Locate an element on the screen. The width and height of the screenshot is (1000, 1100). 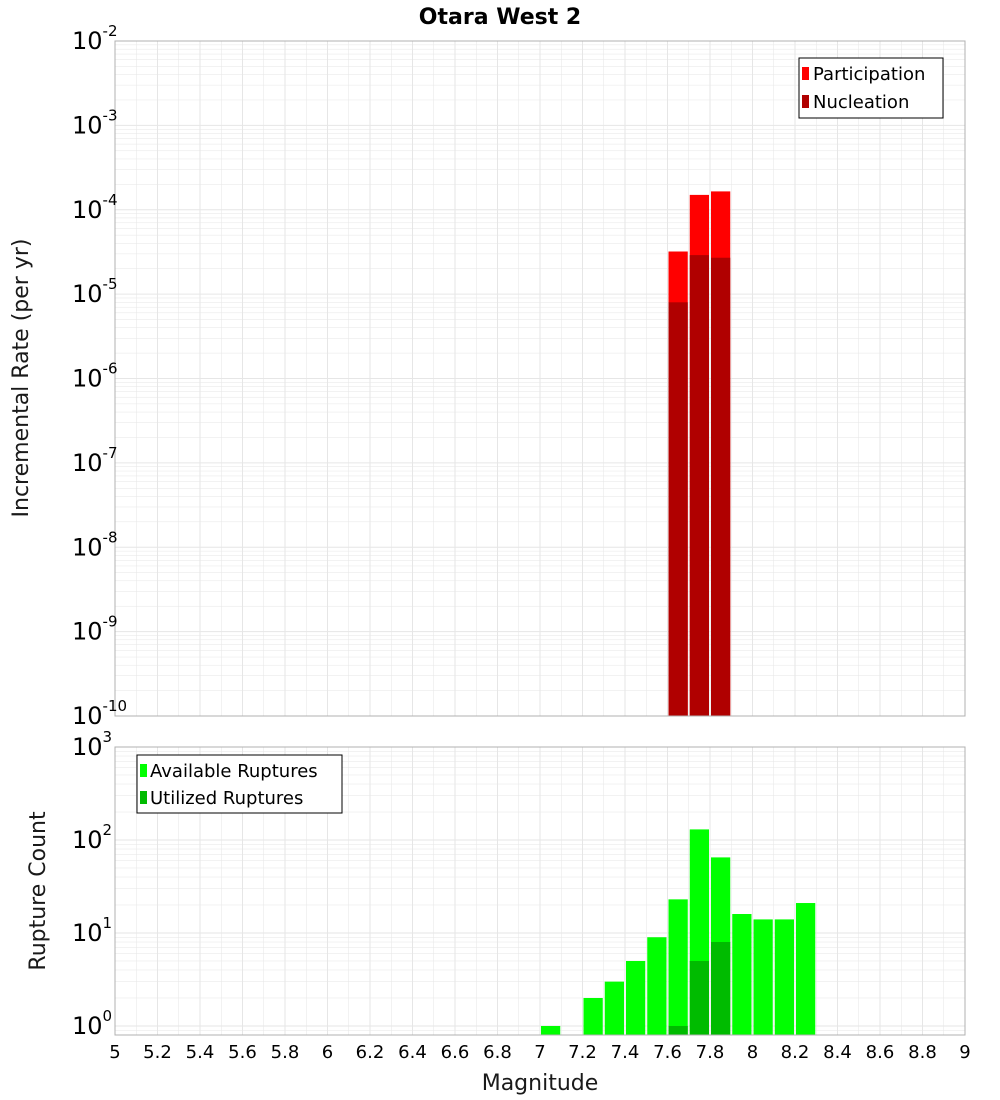
top-y-ticks: 10-210-310-410-510-610-710-810-910-10 is located at coordinates (99, 376).